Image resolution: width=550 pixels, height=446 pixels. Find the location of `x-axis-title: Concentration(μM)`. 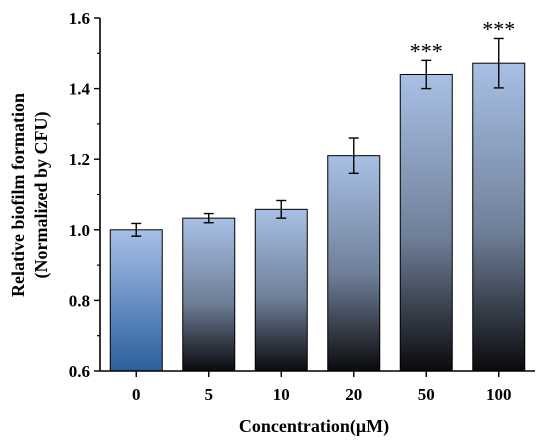

x-axis-title: Concentration(μM) is located at coordinates (314, 426).